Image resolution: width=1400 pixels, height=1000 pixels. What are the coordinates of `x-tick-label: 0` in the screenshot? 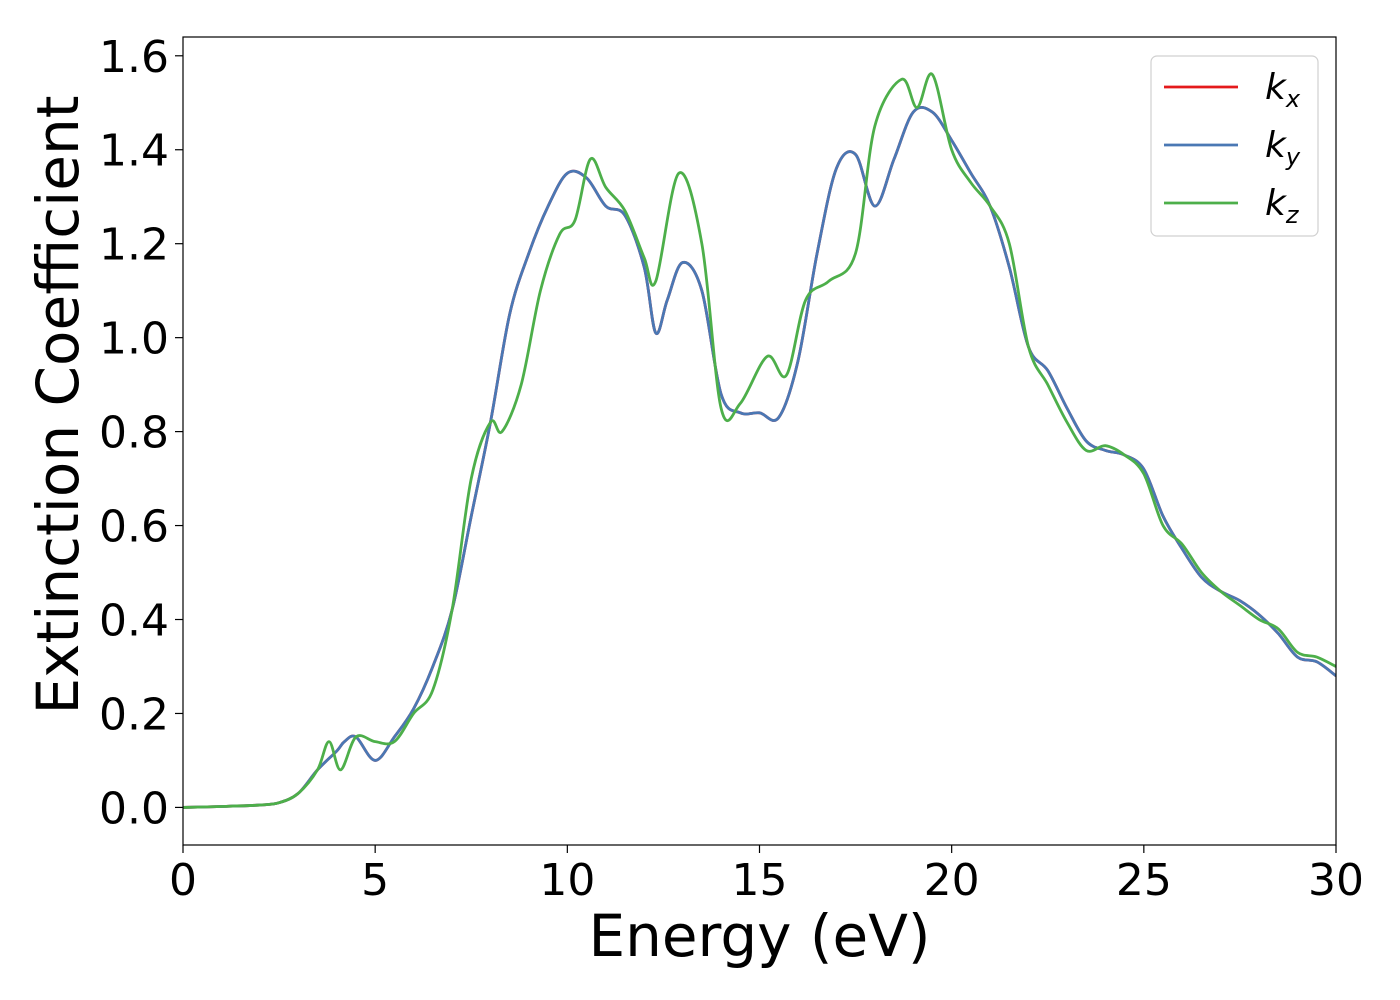 It's located at (183, 880).